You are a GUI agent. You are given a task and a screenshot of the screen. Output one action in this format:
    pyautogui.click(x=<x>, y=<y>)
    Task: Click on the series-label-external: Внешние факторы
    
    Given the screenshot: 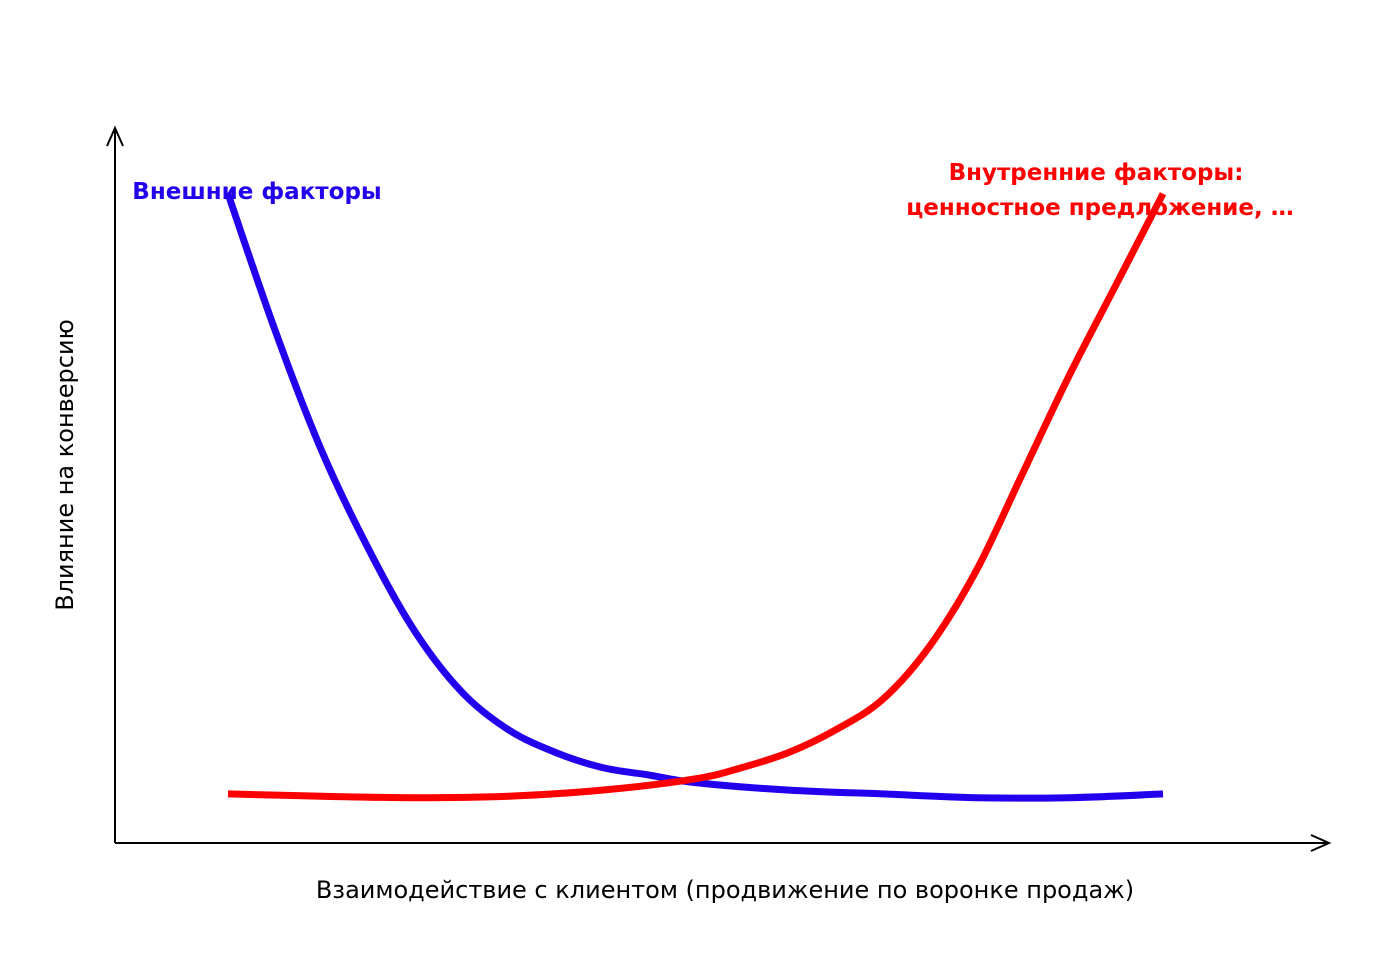 What is the action you would take?
    pyautogui.click(x=256, y=192)
    